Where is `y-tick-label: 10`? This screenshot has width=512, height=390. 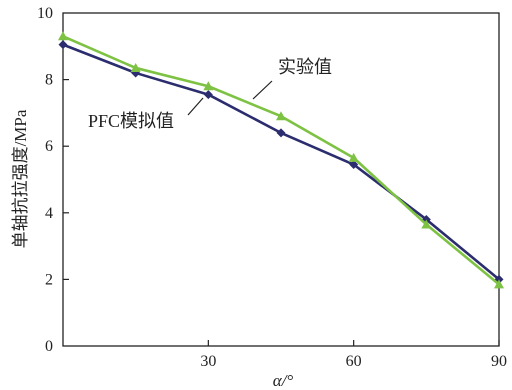 y-tick-label: 10 is located at coordinates (45, 13).